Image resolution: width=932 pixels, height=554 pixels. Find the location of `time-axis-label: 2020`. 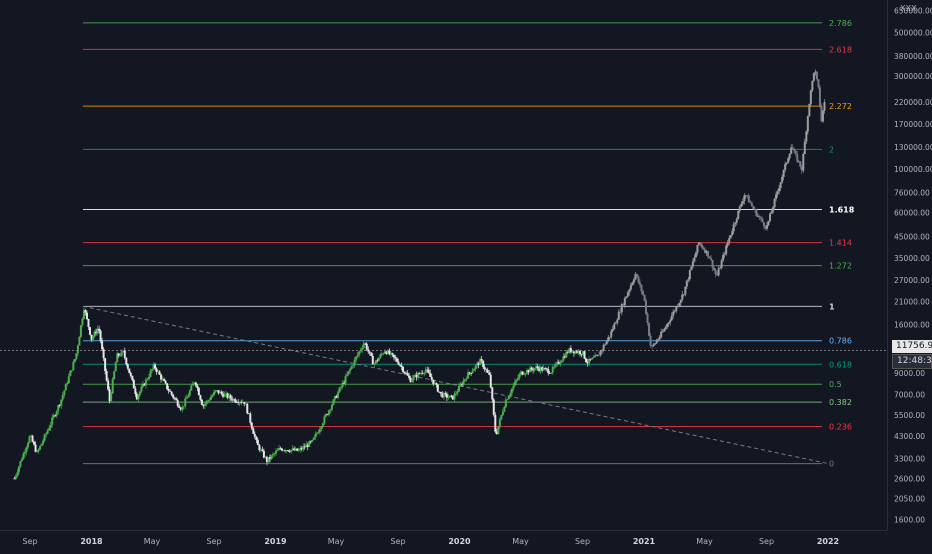

time-axis-label: 2020 is located at coordinates (459, 541).